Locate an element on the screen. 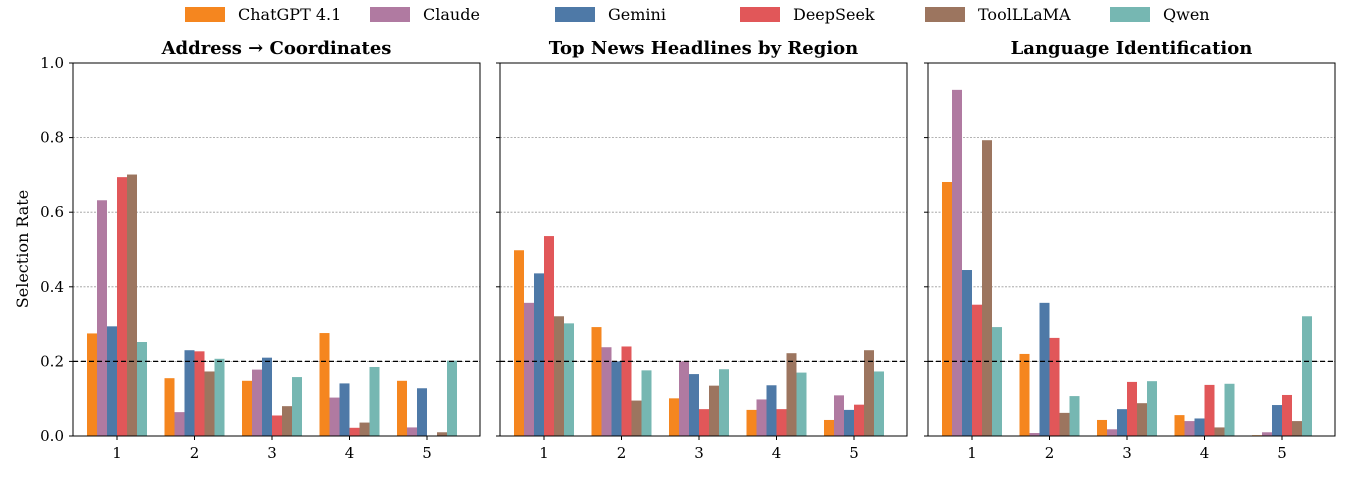  legend-label: Qwen is located at coordinates (1186, 14).